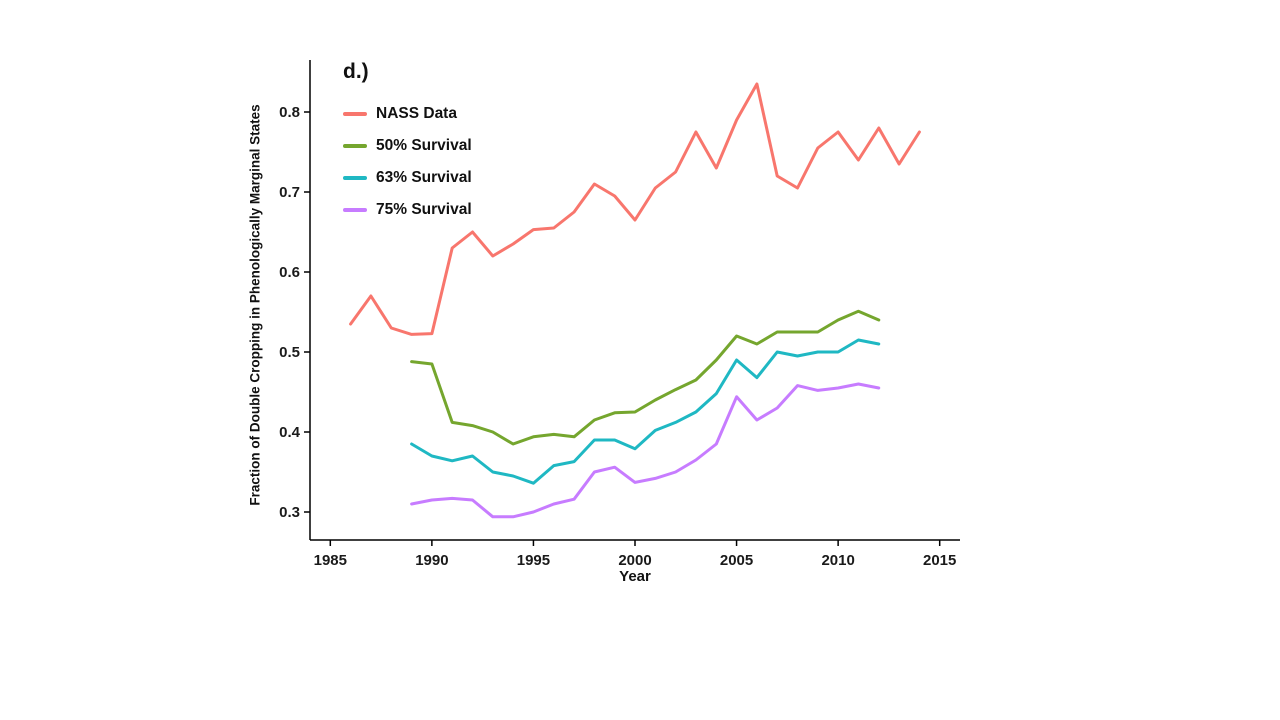  I want to click on x-tick-label: 2015, so click(939, 560).